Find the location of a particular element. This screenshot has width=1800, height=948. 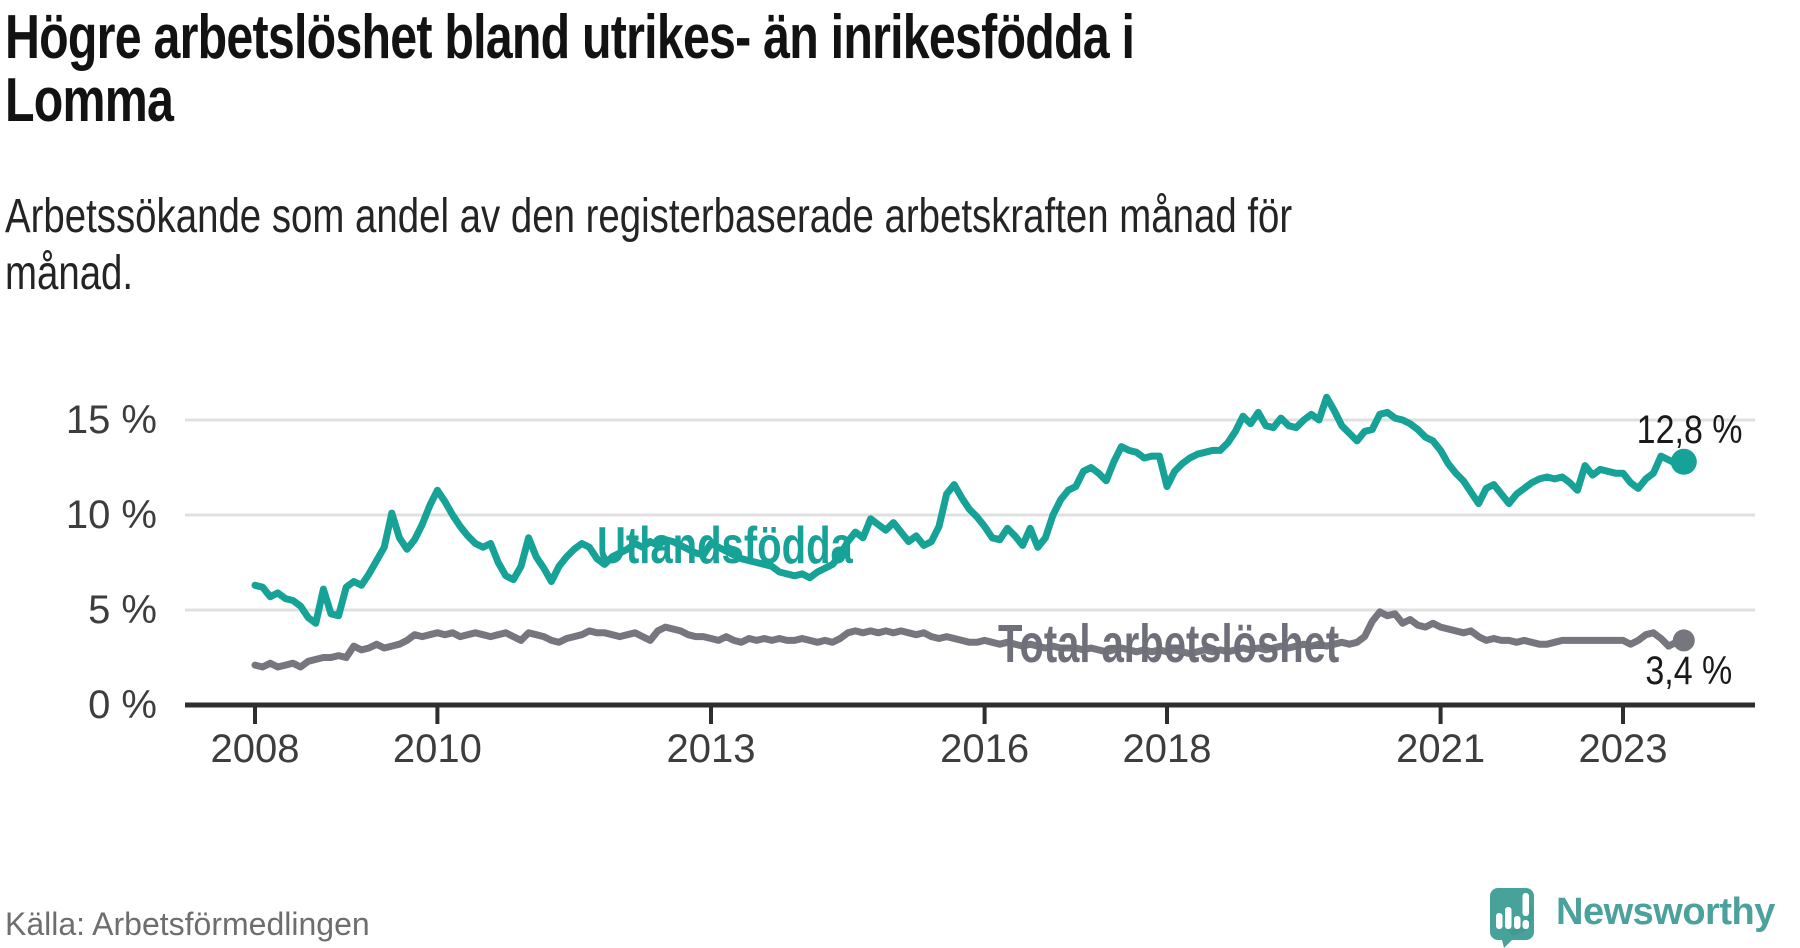

x-axis-label-2023: 2023 is located at coordinates (1623, 749).